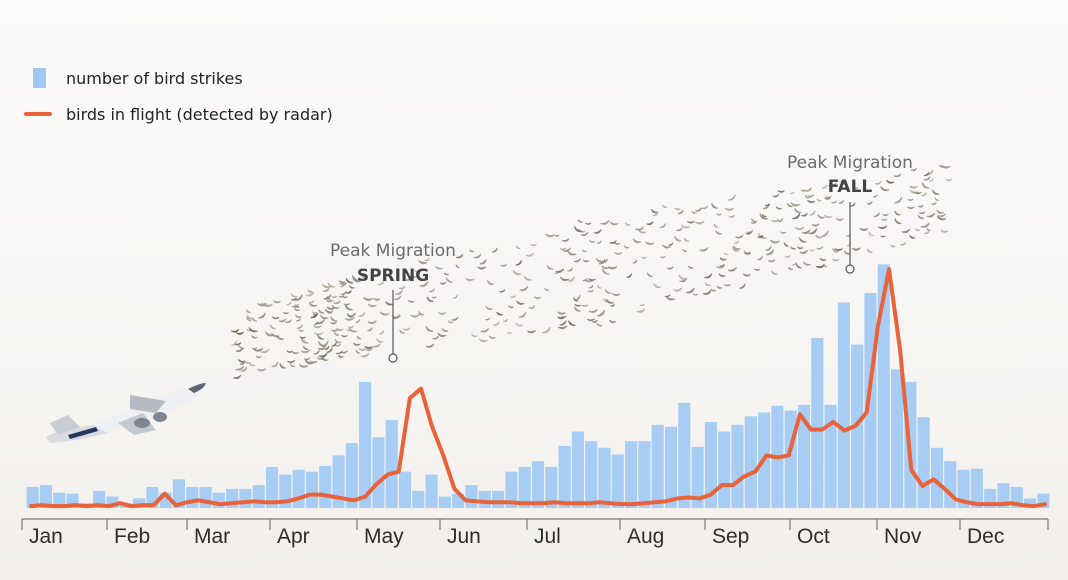  Describe the element at coordinates (850, 269) in the screenshot. I see `fall-annotation-marker` at that location.